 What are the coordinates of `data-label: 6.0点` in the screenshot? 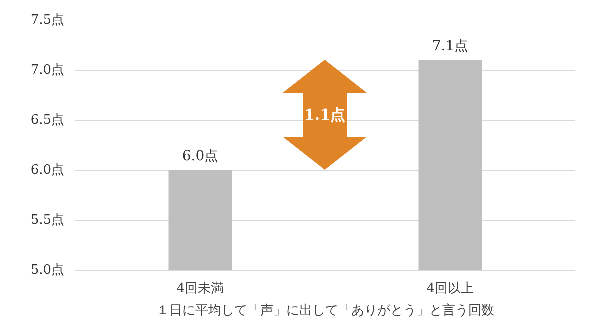 It's located at (200, 156).